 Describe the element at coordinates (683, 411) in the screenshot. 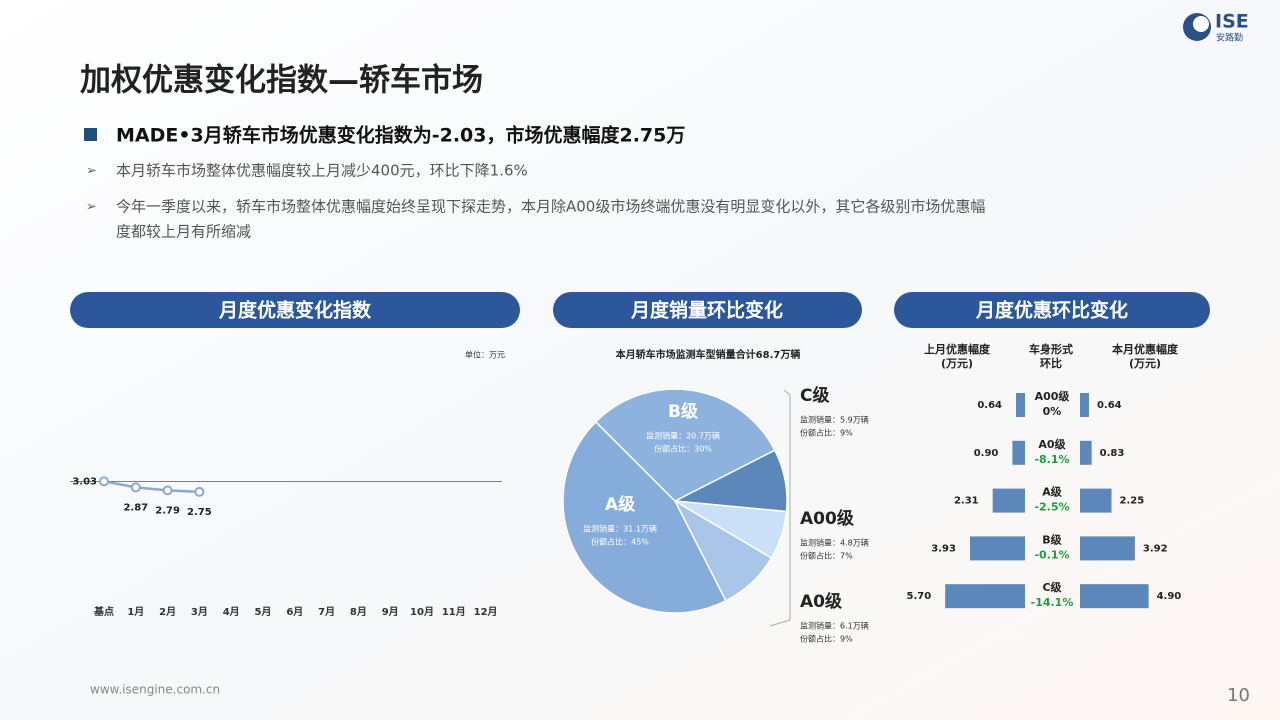

I see `slice-label: B级` at that location.